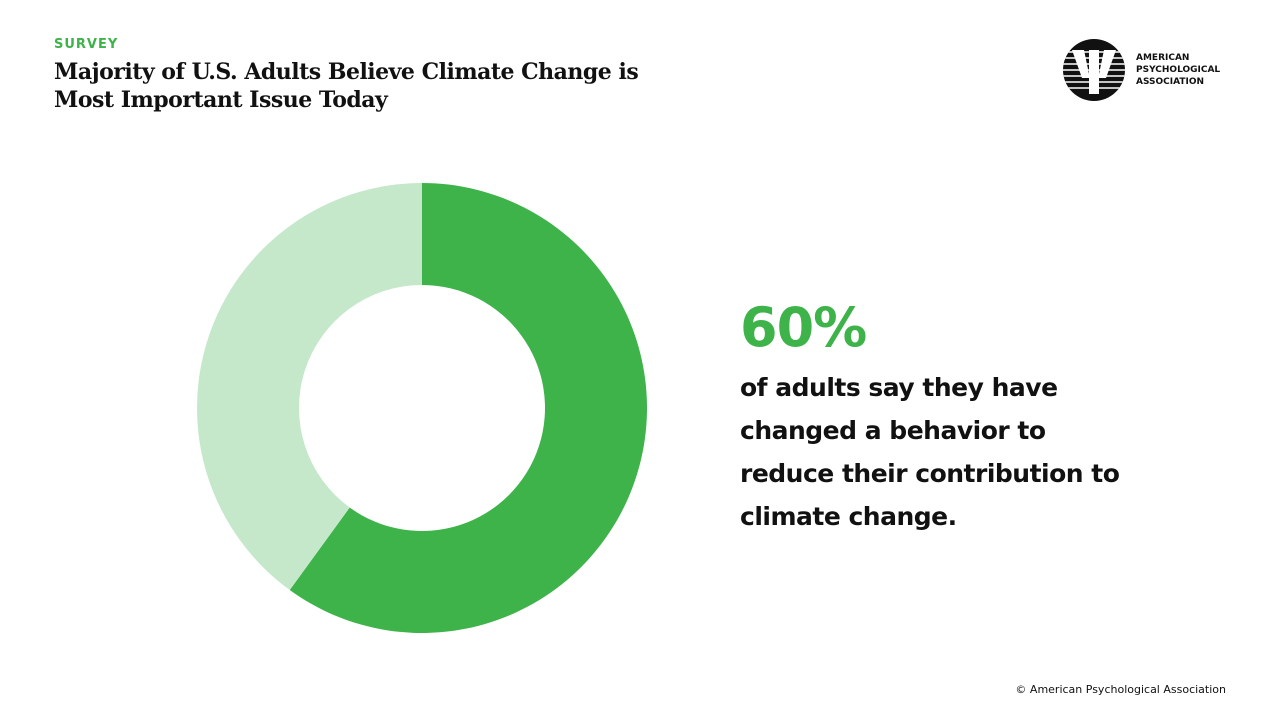 The image size is (1280, 720). What do you see at coordinates (1163, 58) in the screenshot?
I see `logo-line: AMERICAN` at bounding box center [1163, 58].